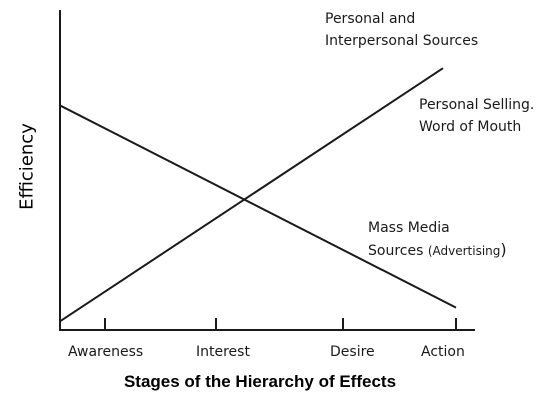 The width and height of the screenshot is (543, 404). What do you see at coordinates (402, 41) in the screenshot?
I see `annotation-personal-line2: Interpersonal Sources` at bounding box center [402, 41].